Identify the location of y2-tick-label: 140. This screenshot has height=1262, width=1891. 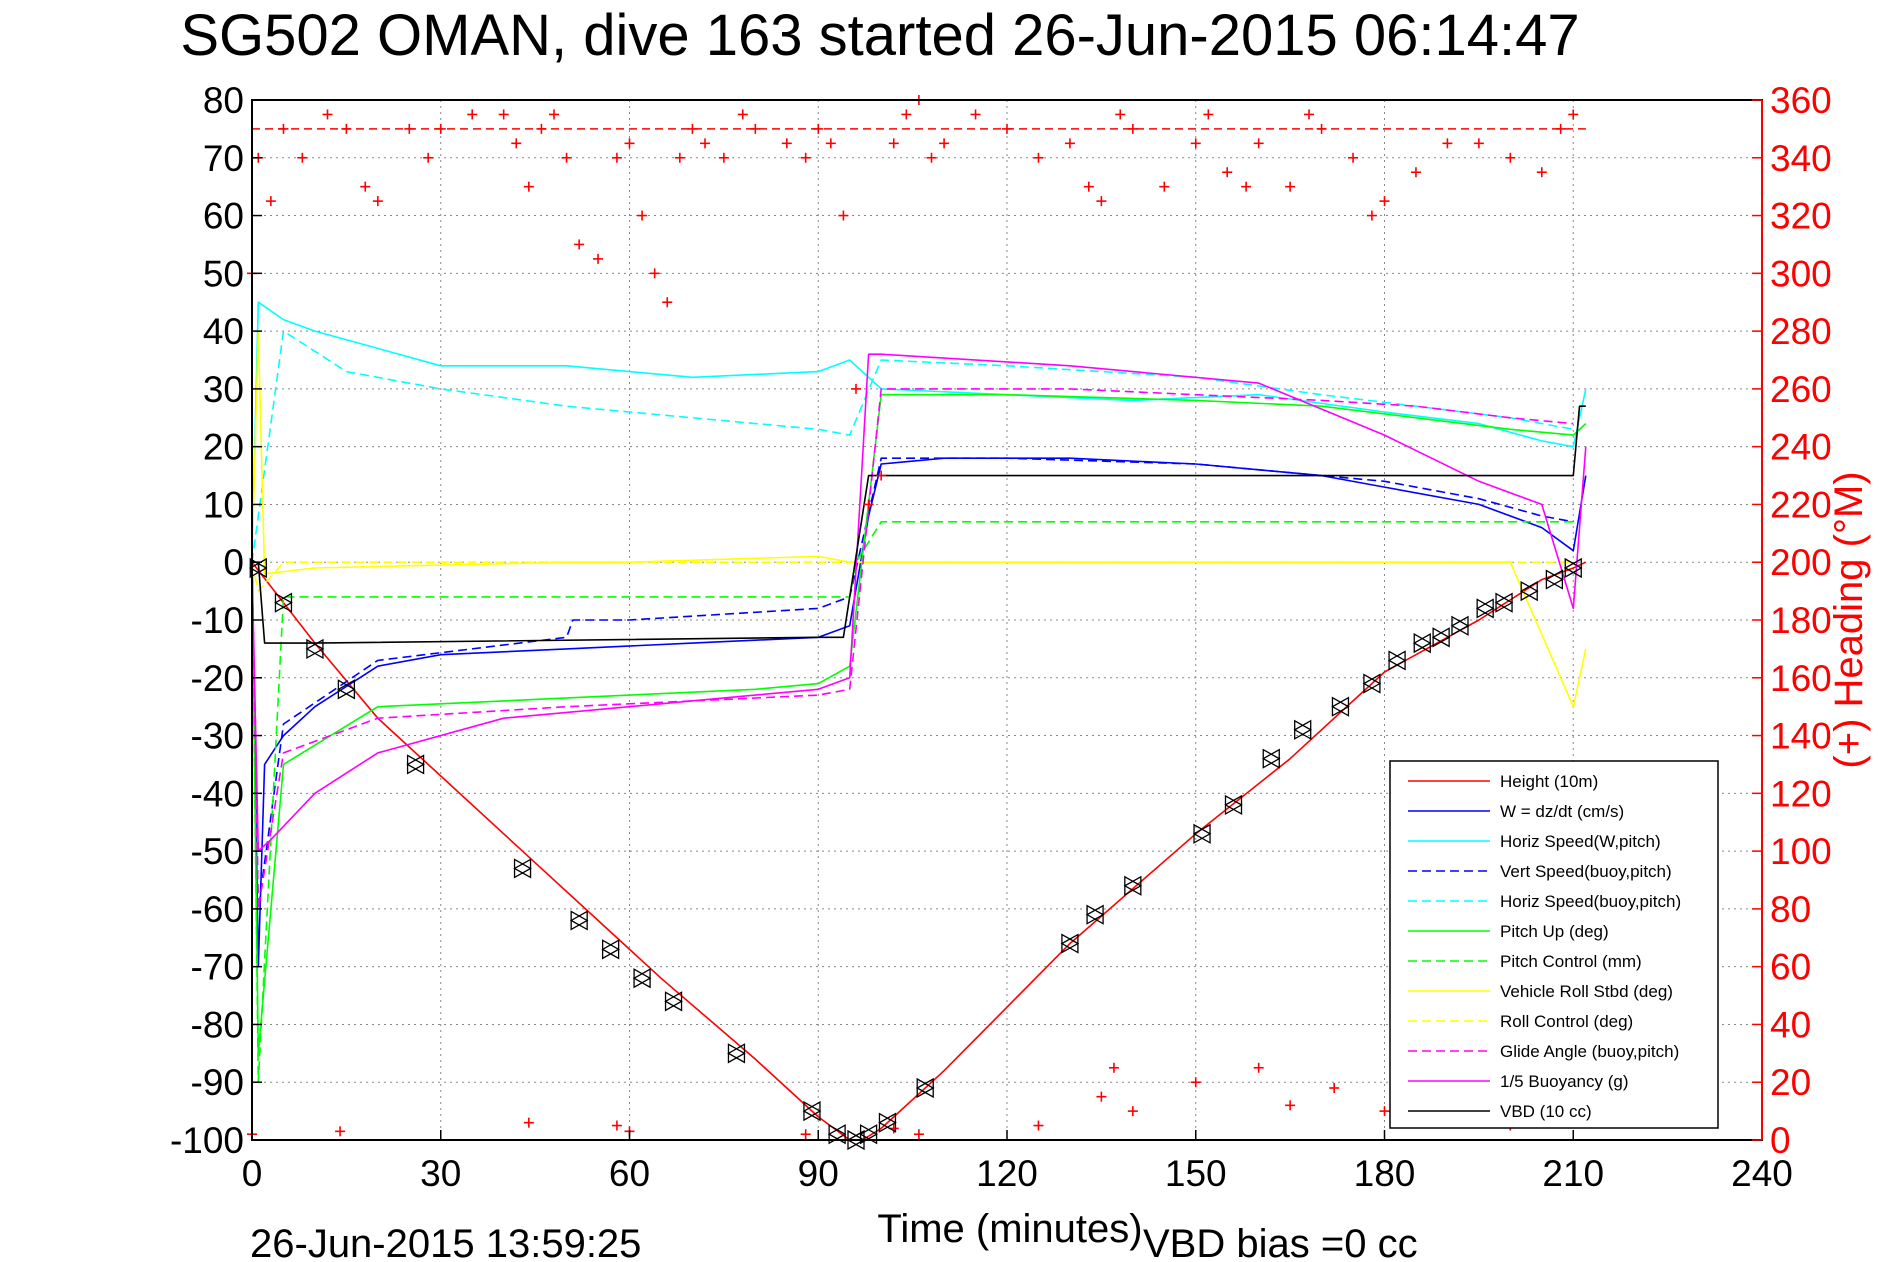
(1801, 736).